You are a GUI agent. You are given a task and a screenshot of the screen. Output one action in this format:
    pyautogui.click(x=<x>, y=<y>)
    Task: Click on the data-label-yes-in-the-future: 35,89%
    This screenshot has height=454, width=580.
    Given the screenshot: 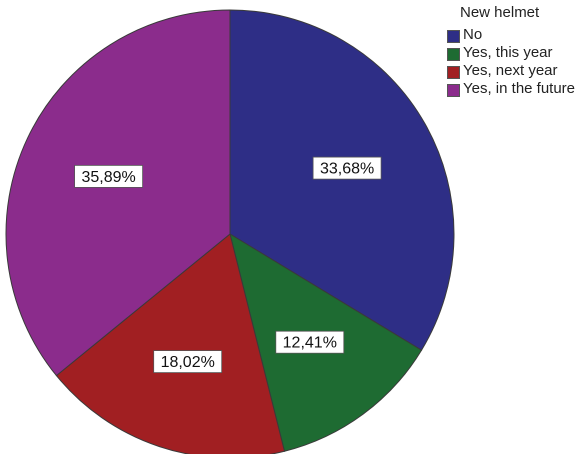 What is the action you would take?
    pyautogui.click(x=108, y=176)
    